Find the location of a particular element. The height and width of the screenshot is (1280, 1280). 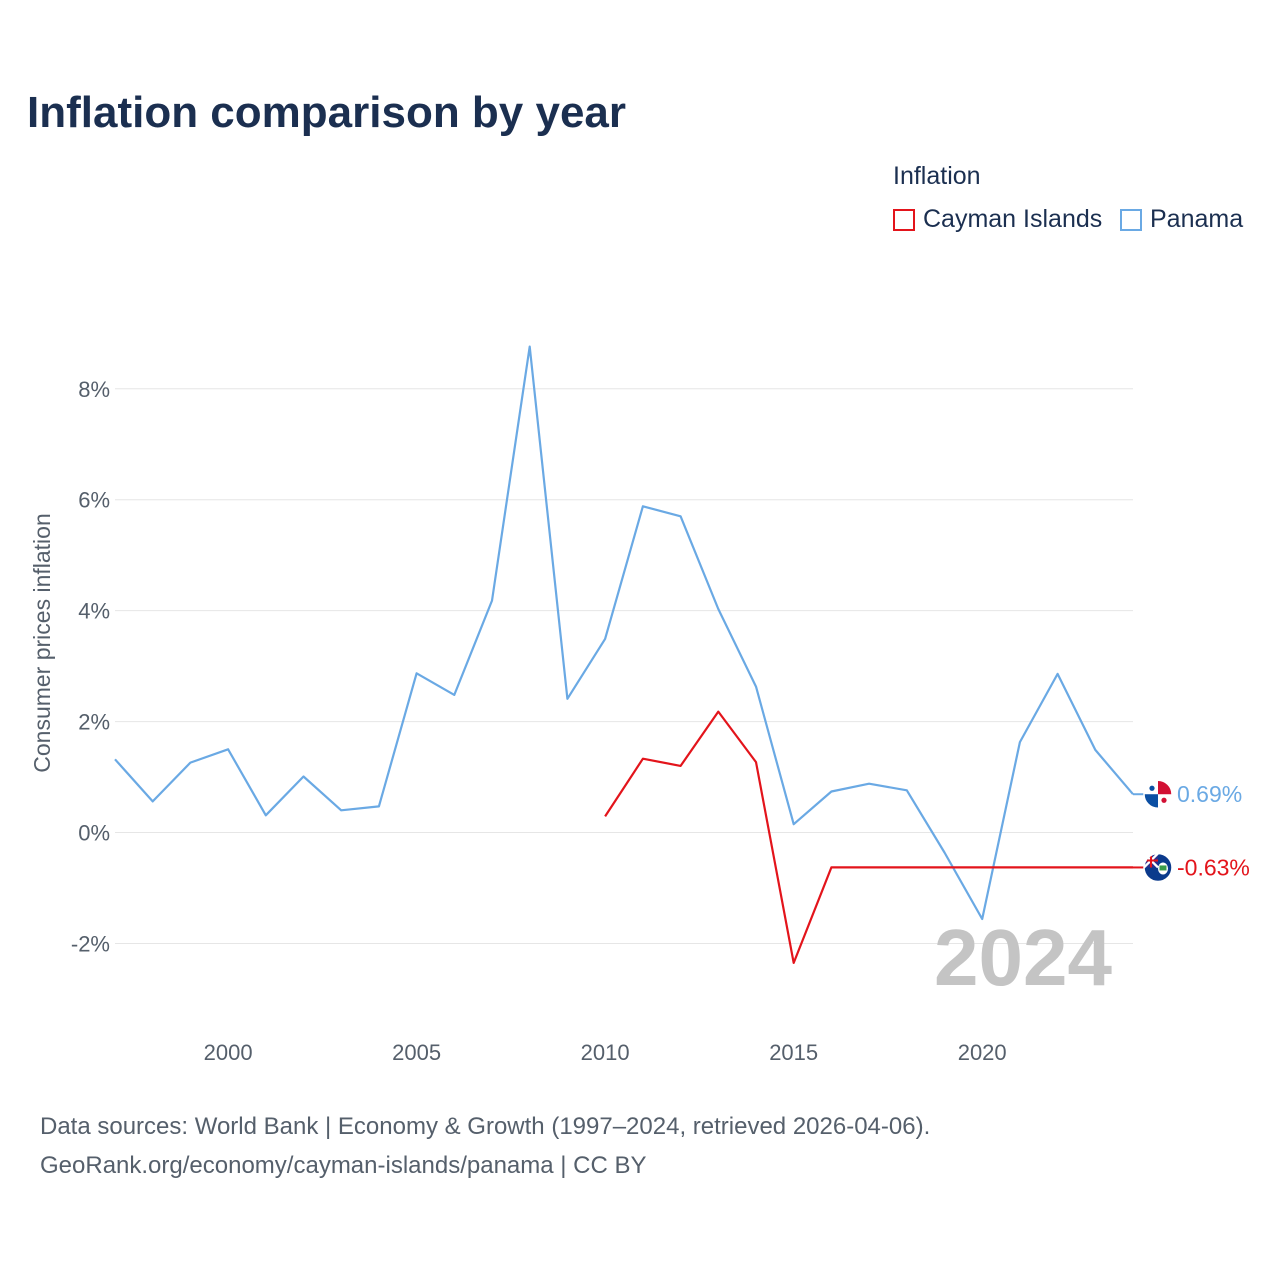

x-tick-label: 2000 is located at coordinates (228, 1052).